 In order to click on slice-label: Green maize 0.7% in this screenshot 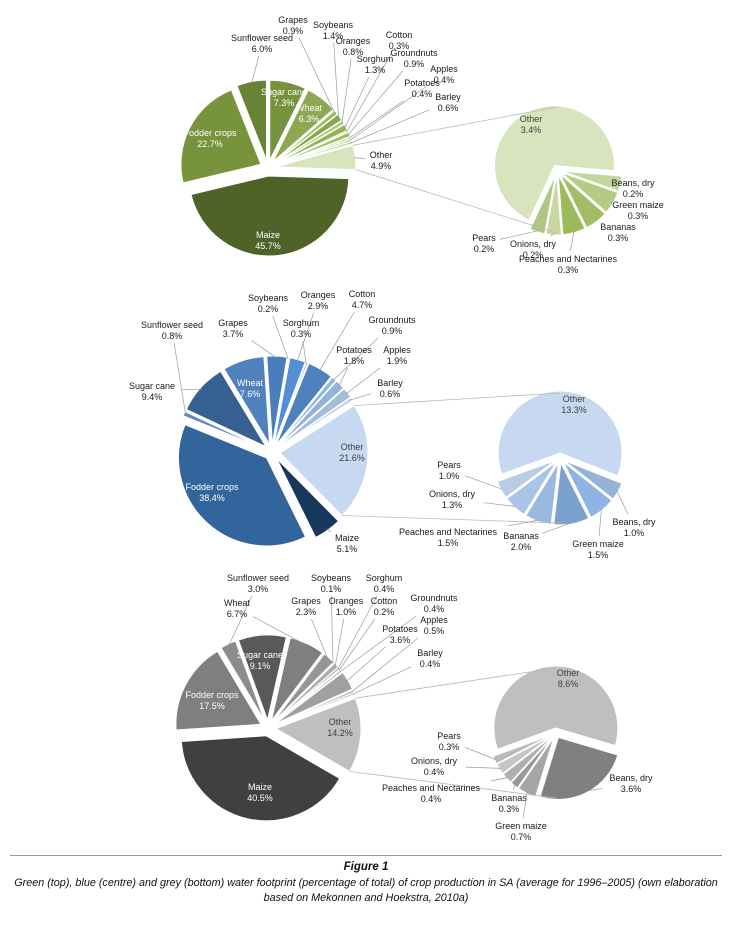, I will do `click(521, 831)`.